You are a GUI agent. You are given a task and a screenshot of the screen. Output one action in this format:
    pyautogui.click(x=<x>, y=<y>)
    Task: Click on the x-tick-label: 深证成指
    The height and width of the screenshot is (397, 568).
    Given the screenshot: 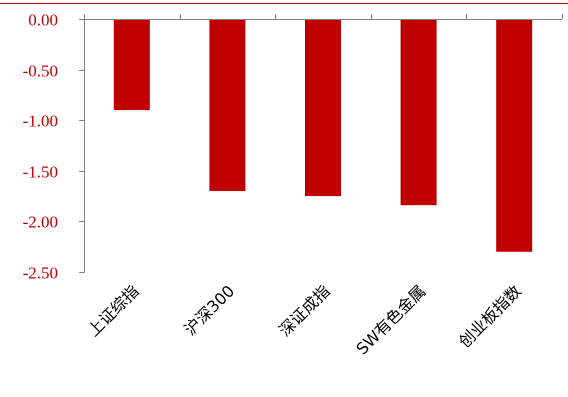 What is the action you would take?
    pyautogui.click(x=304, y=310)
    